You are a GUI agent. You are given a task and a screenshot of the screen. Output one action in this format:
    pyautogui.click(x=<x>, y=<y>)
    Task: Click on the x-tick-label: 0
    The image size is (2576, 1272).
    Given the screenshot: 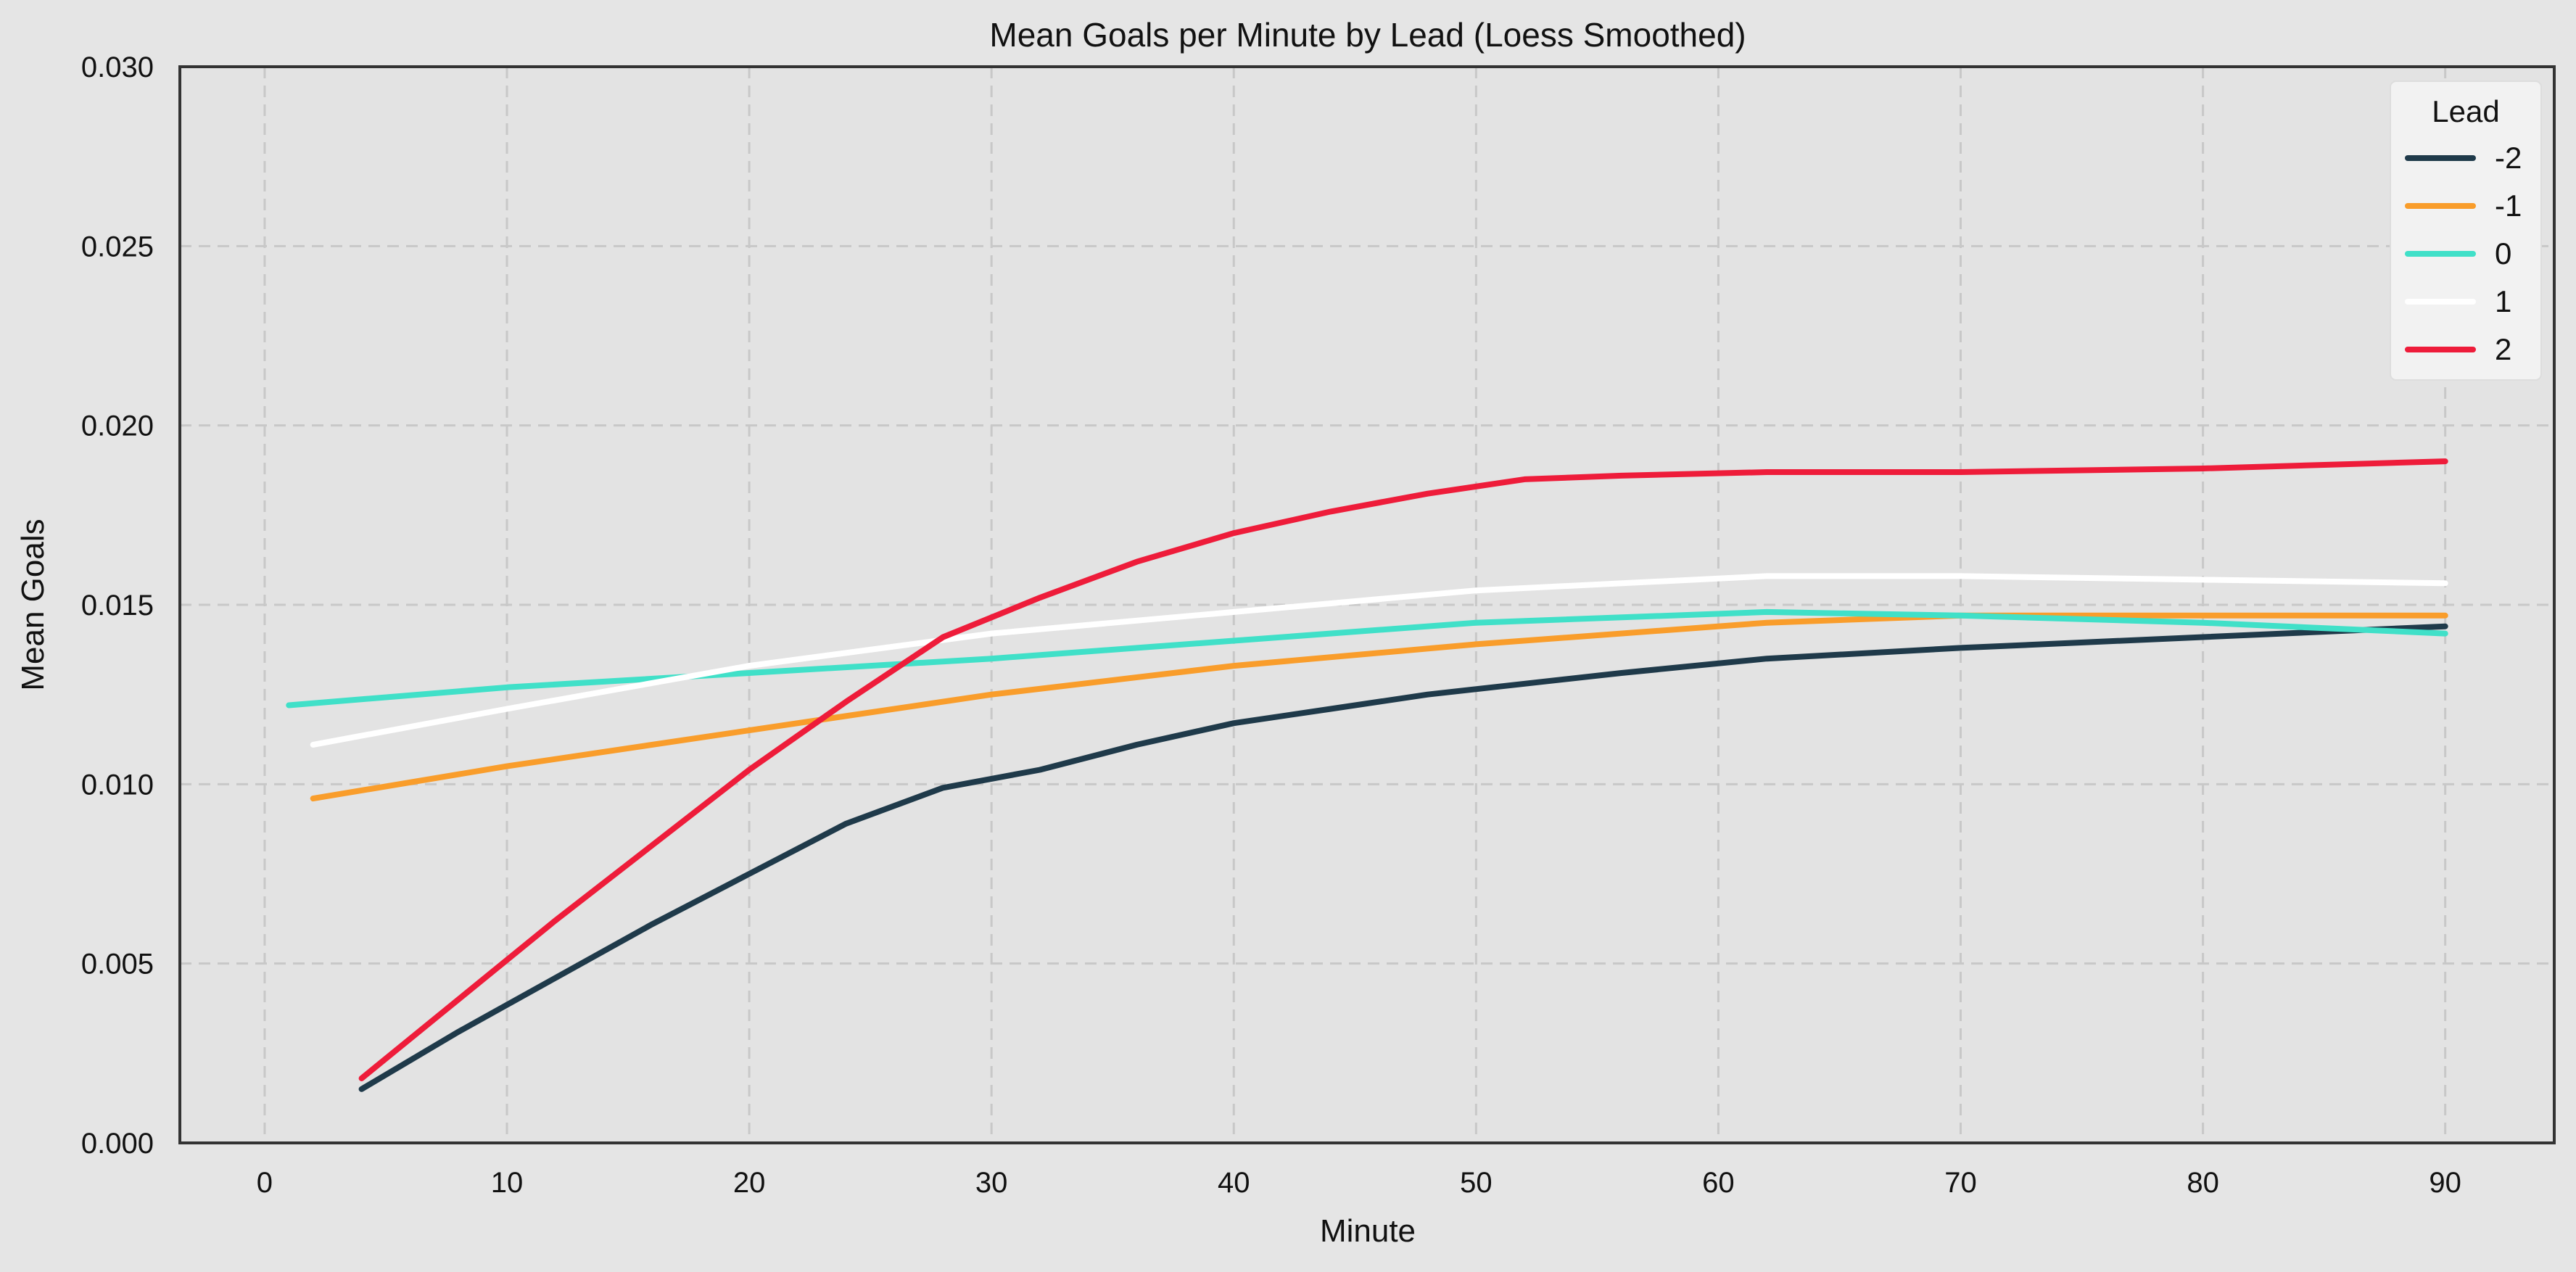 What is the action you would take?
    pyautogui.click(x=265, y=1183)
    